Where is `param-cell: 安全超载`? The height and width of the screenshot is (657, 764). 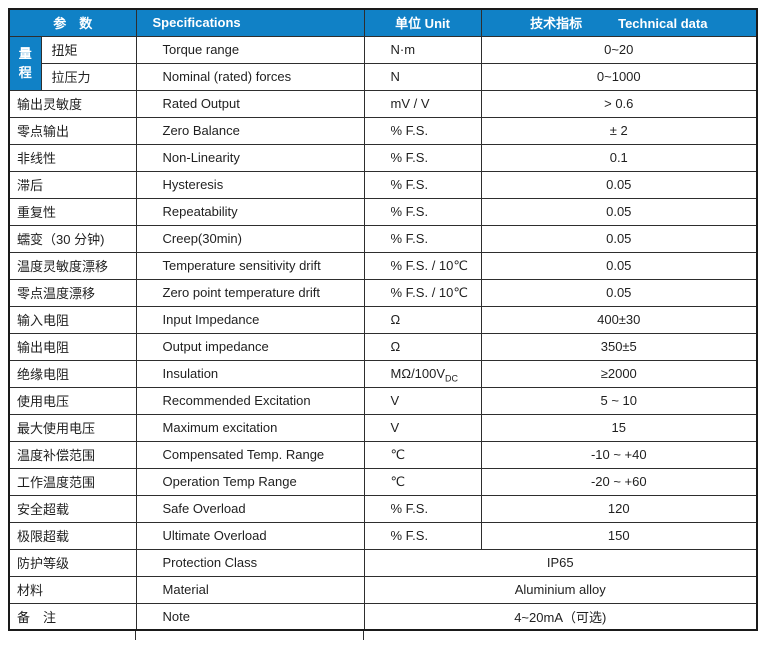
param-cell: 安全超载 is located at coordinates (72, 508).